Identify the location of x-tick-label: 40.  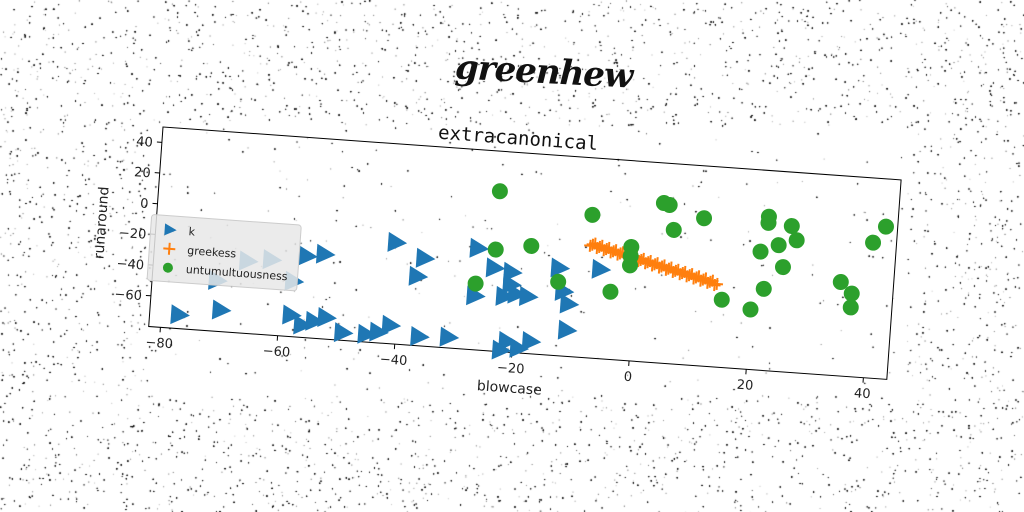
(862, 394).